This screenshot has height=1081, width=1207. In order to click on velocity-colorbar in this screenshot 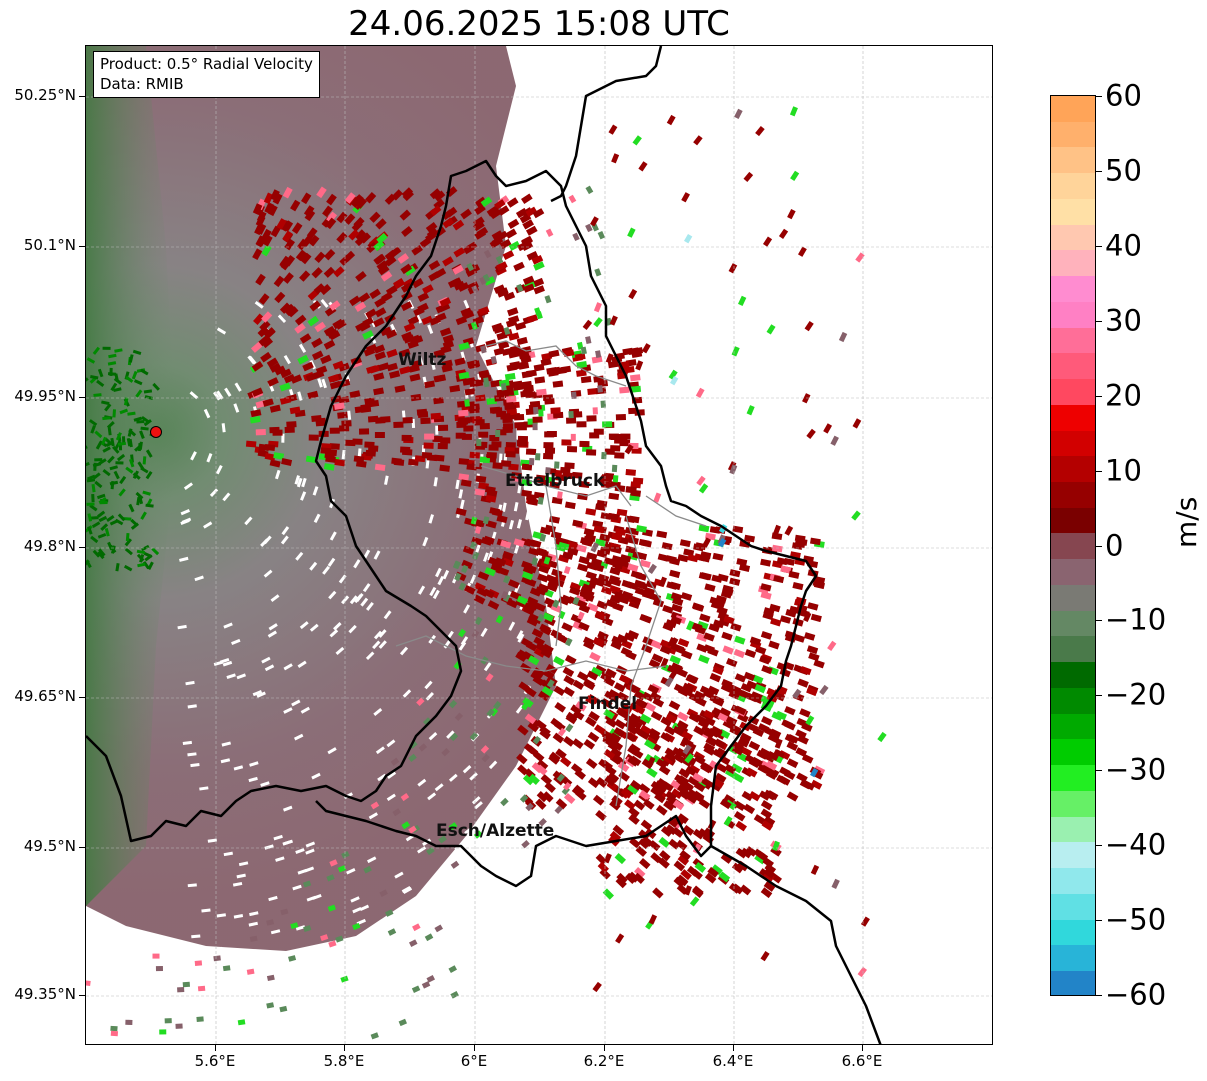, I will do `click(1073, 545)`.